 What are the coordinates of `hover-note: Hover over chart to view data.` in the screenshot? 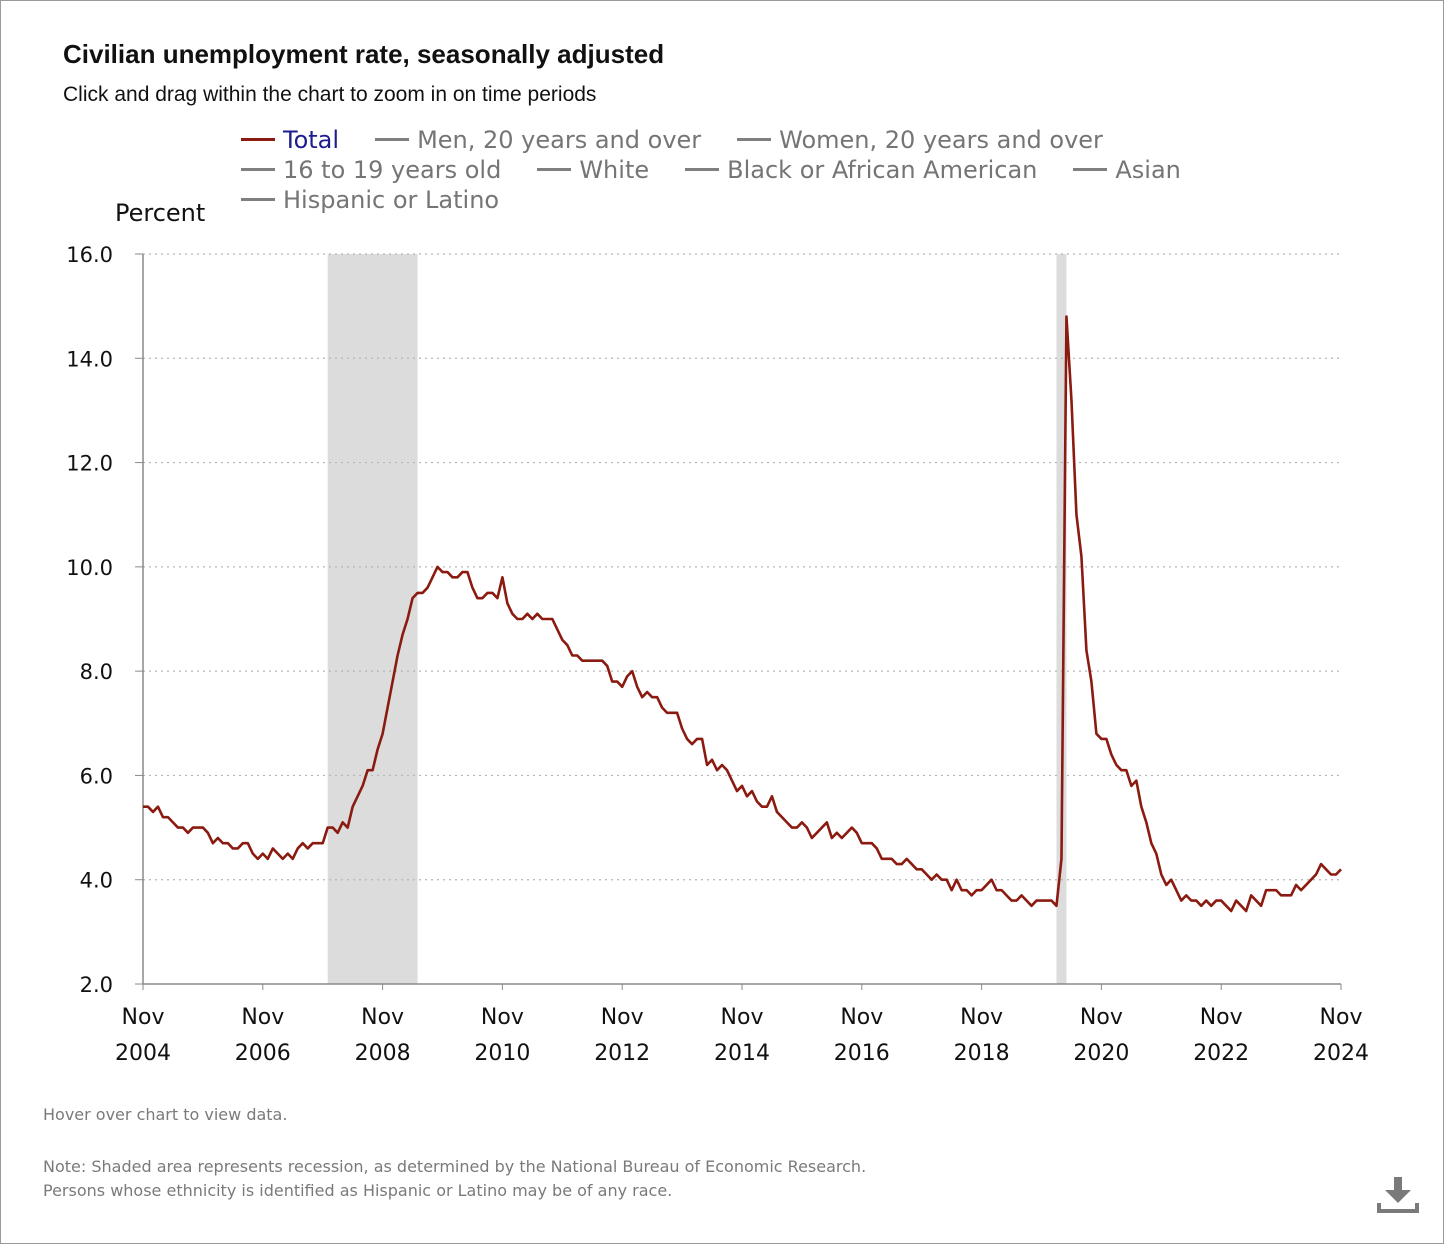 It's located at (165, 1114).